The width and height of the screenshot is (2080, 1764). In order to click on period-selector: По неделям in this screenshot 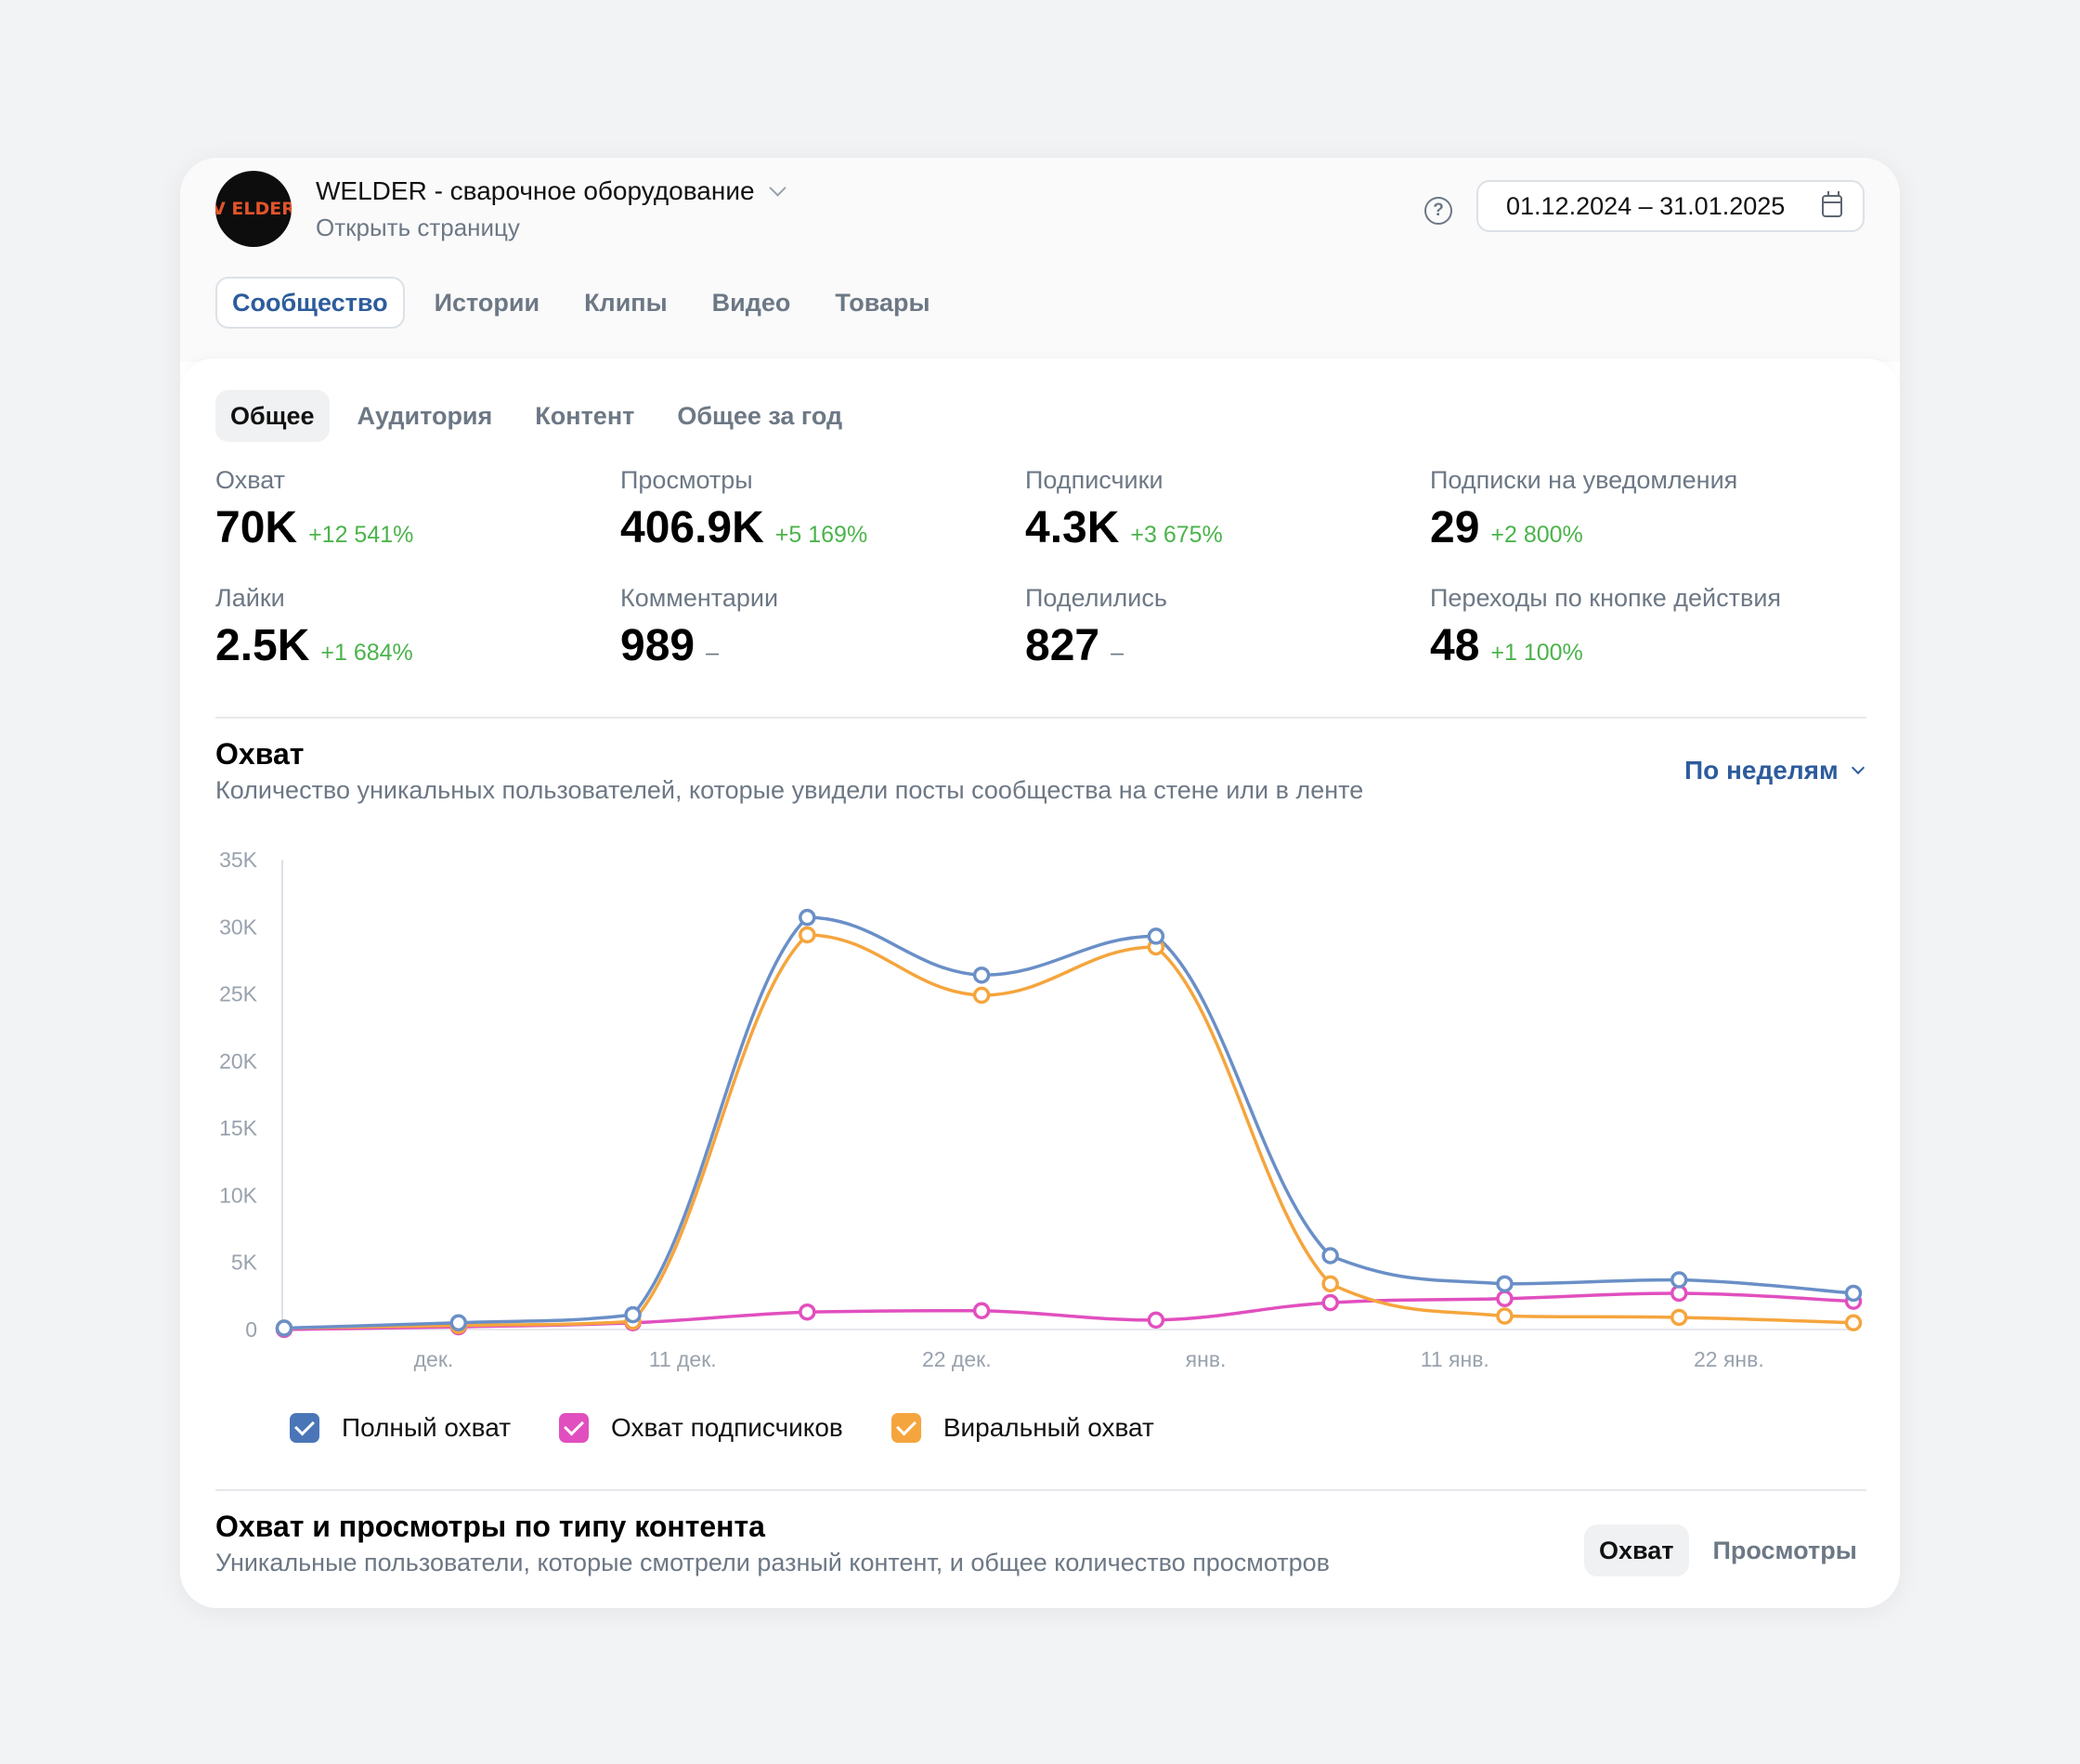, I will do `click(1774, 770)`.